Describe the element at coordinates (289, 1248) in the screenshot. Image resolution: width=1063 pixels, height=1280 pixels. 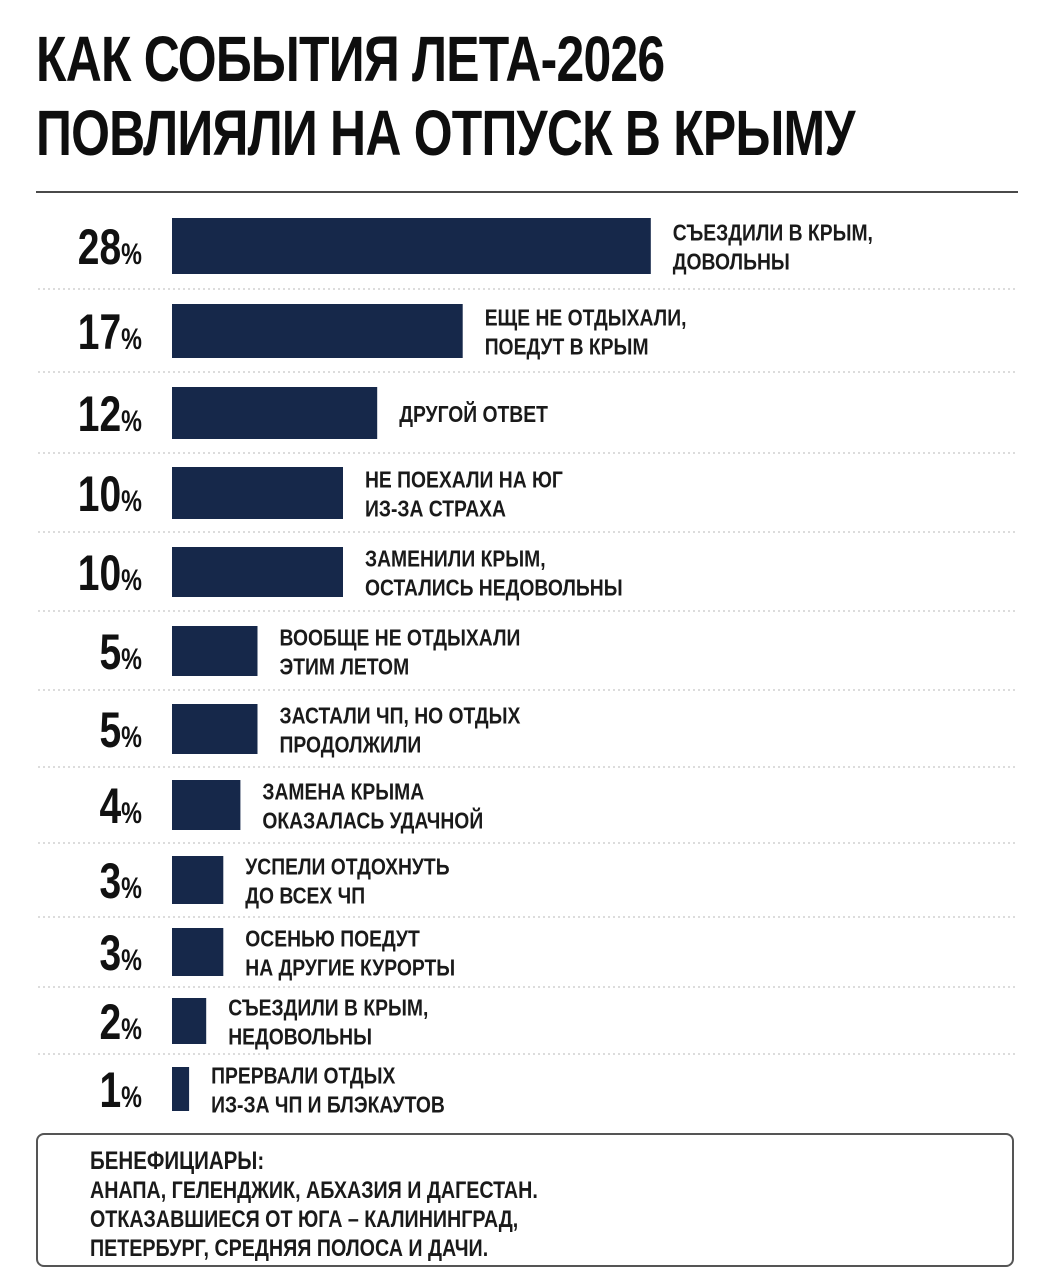
I see `beneficiaries-line-3: ПЕТЕРБУРГ, СРЕДНЯЯ ПОЛОСА И ДАЧИ.` at that location.